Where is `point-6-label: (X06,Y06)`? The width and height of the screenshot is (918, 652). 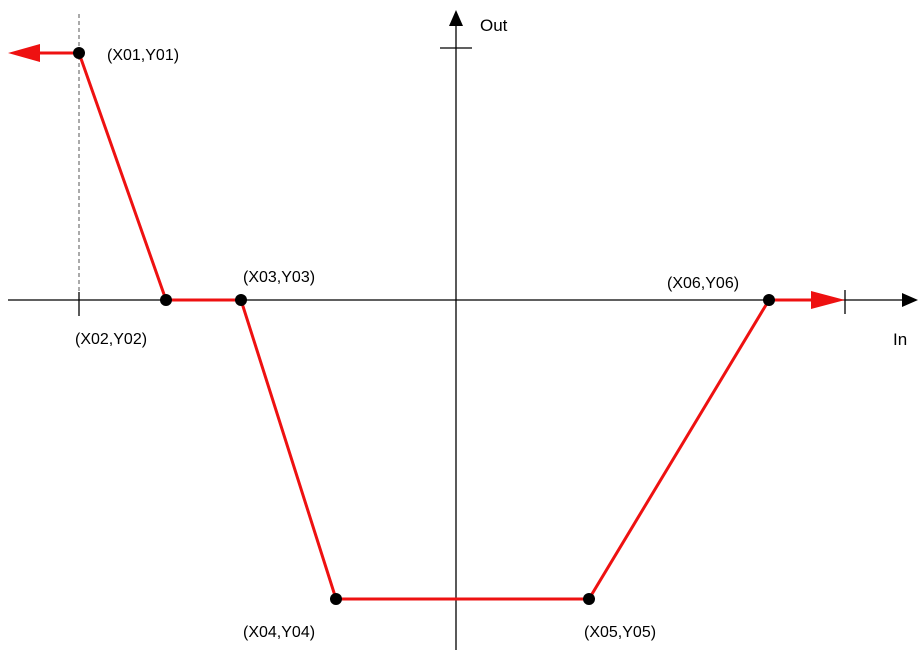
point-6-label: (X06,Y06) is located at coordinates (703, 283).